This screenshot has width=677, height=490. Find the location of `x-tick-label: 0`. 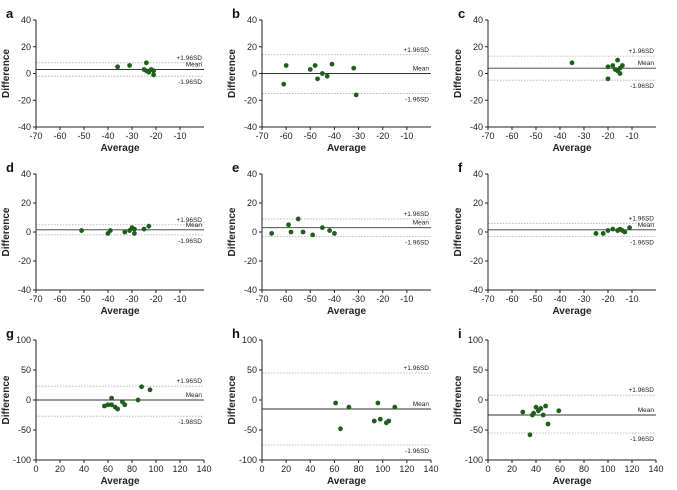

x-tick-label: 0 is located at coordinates (35, 469).